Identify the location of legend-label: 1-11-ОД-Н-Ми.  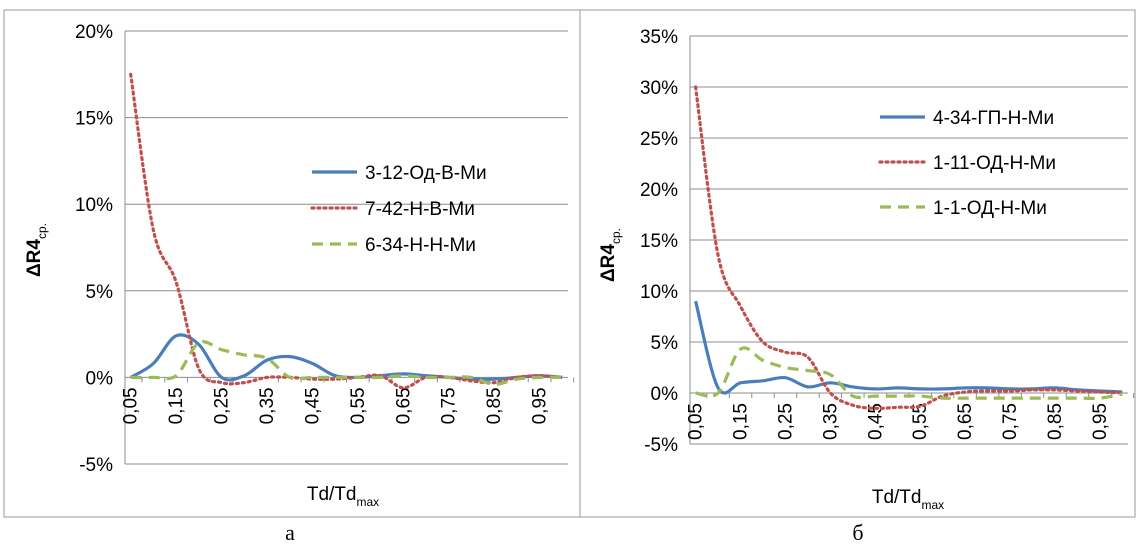
(994, 163).